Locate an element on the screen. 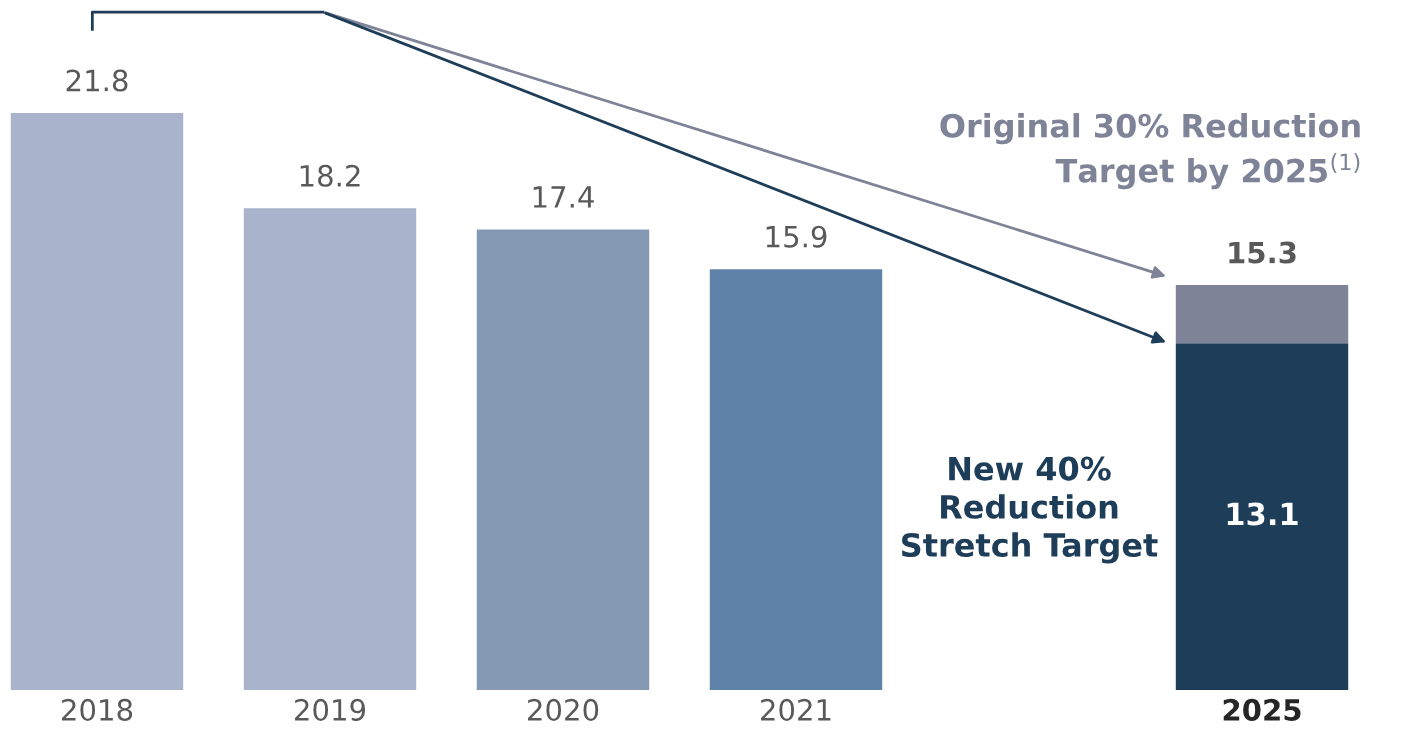 The image size is (1408, 732). data-label: 21.8 is located at coordinates (97, 80).